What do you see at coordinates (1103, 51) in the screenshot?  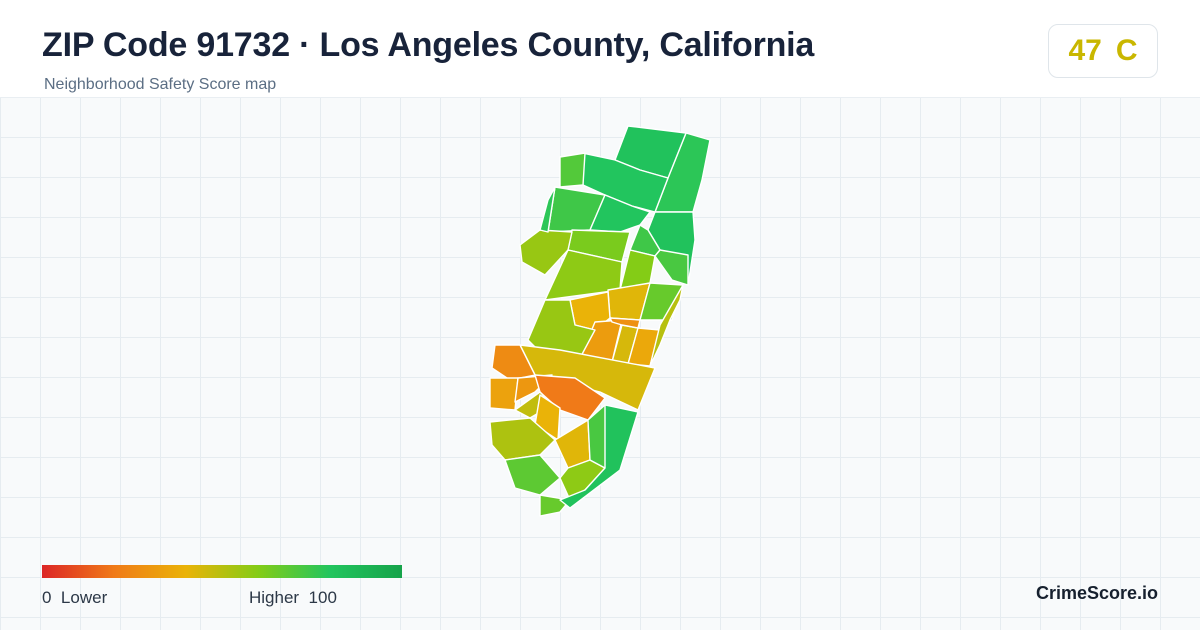 I see `safety-score-badge: 47 C` at bounding box center [1103, 51].